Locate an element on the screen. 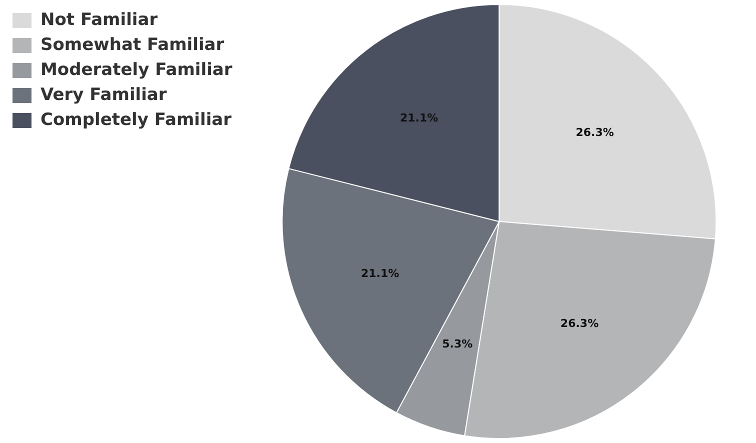 This screenshot has height=443, width=756. legend-label: Moderately Familiar is located at coordinates (136, 70).